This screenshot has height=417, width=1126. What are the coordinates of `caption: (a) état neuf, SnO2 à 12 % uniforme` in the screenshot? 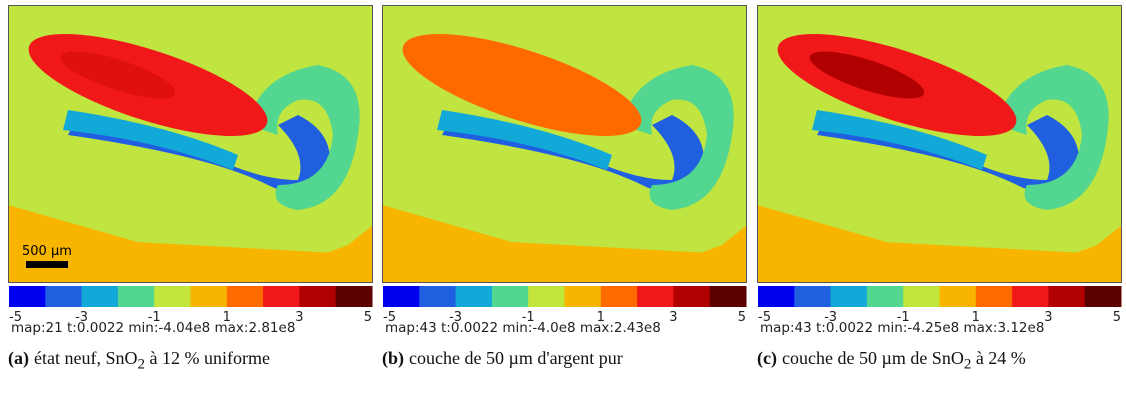 It's located at (192, 361).